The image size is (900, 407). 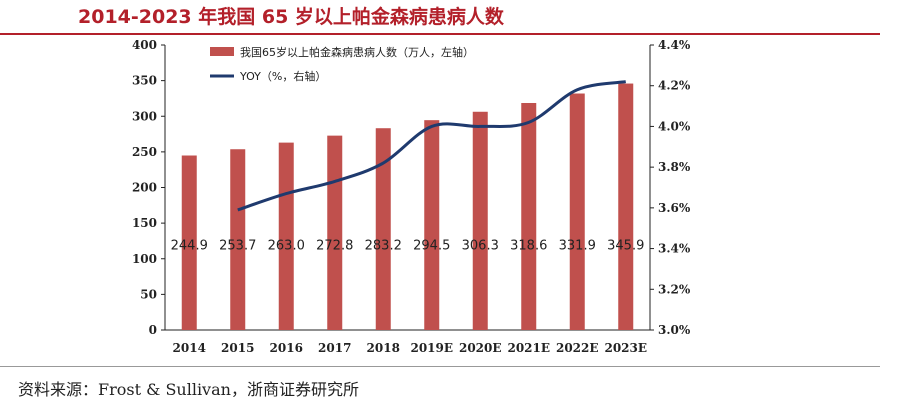 I want to click on left-tick-label: 50, so click(x=148, y=294).